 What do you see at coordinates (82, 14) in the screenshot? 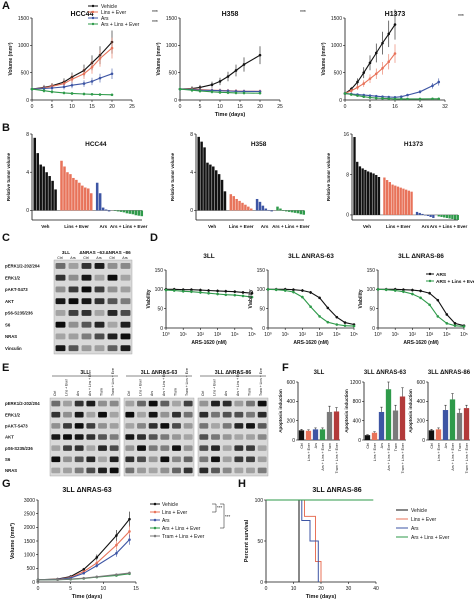
I see `panel-a-title: HCC44` at bounding box center [82, 14].